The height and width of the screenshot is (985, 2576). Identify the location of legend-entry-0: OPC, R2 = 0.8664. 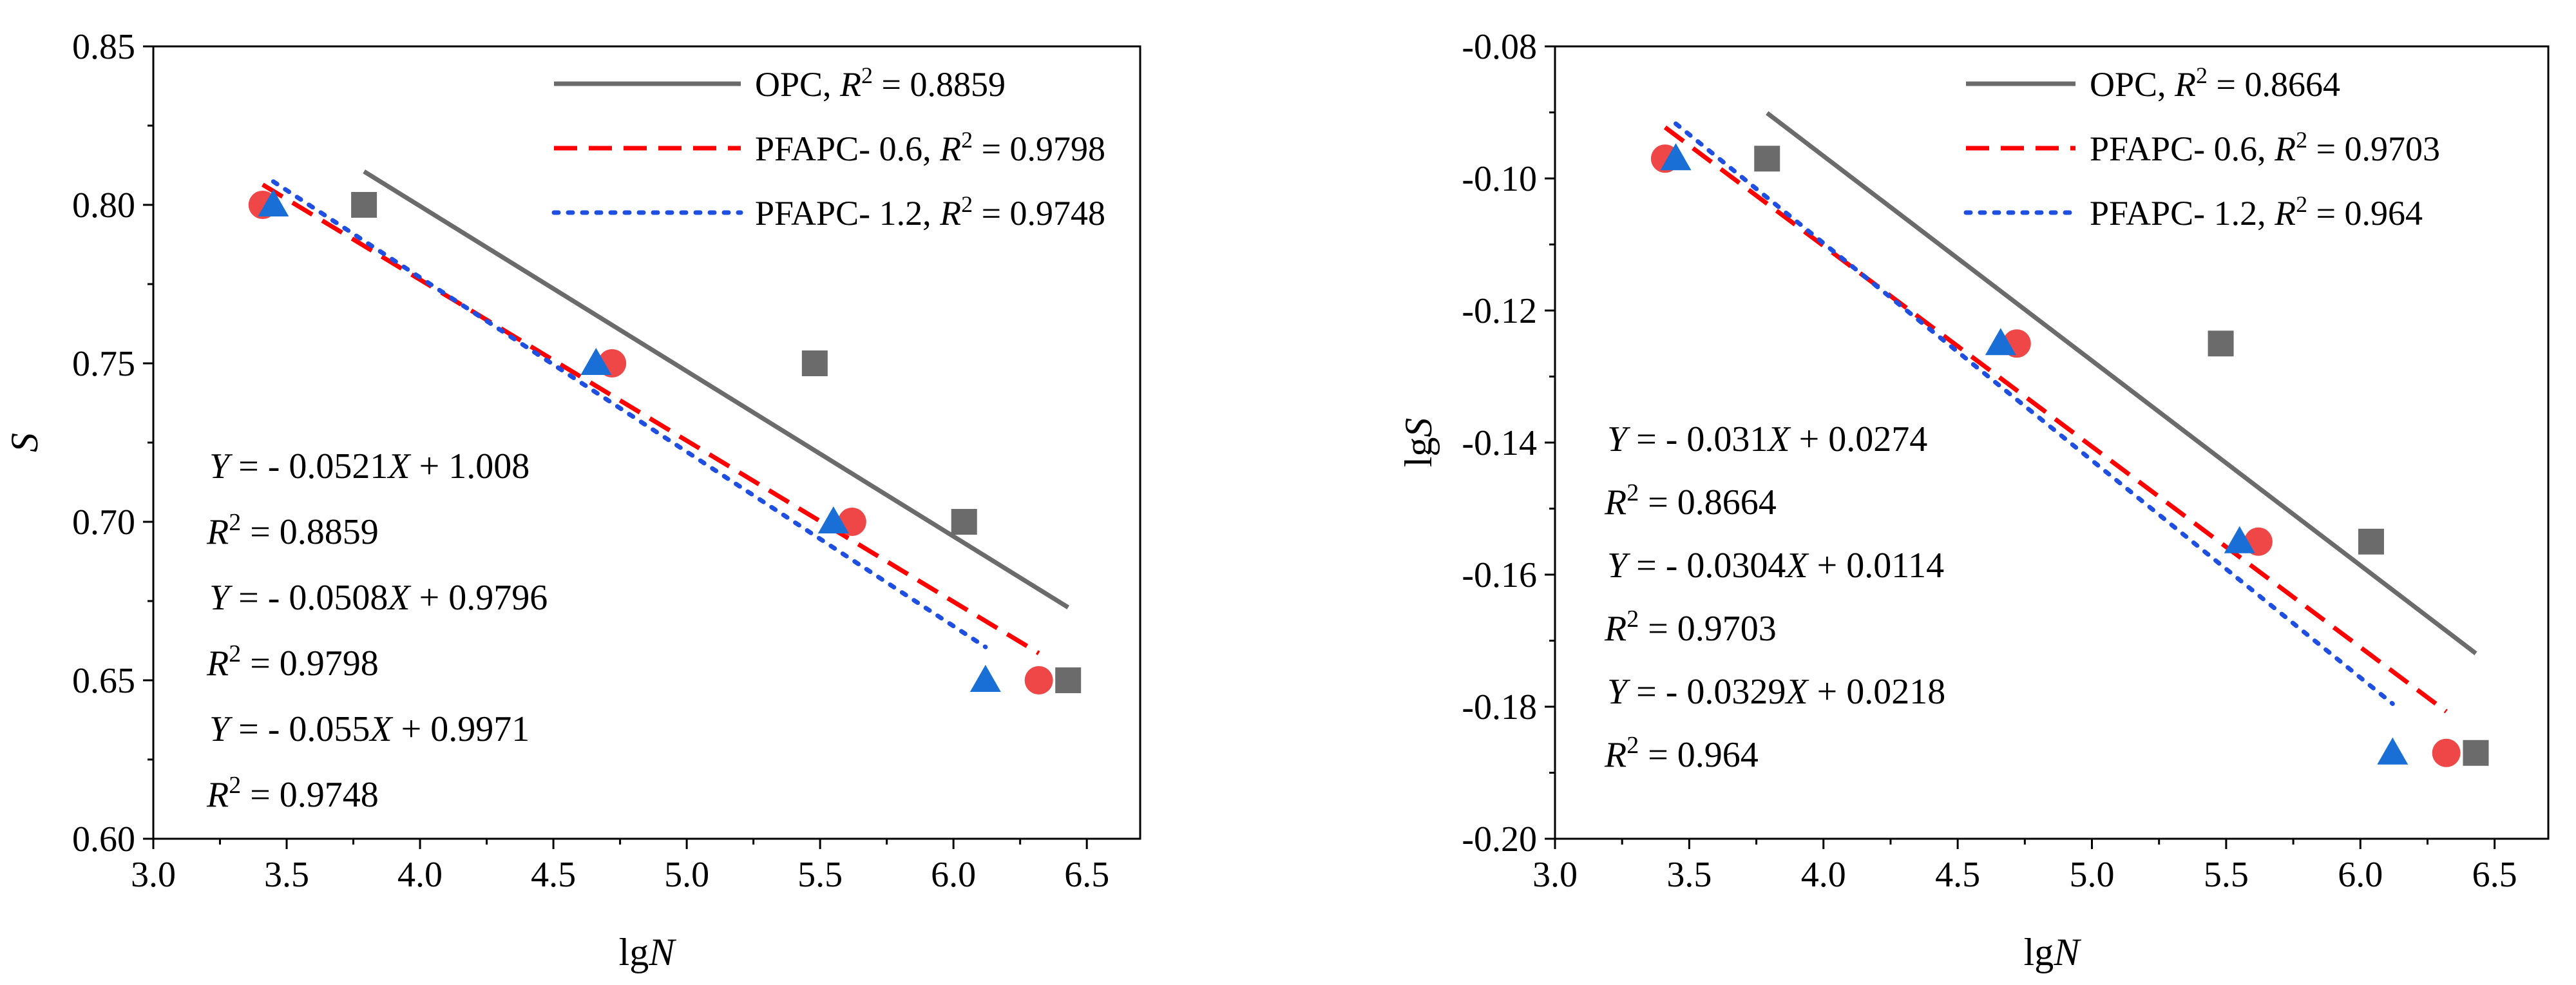
(2153, 83).